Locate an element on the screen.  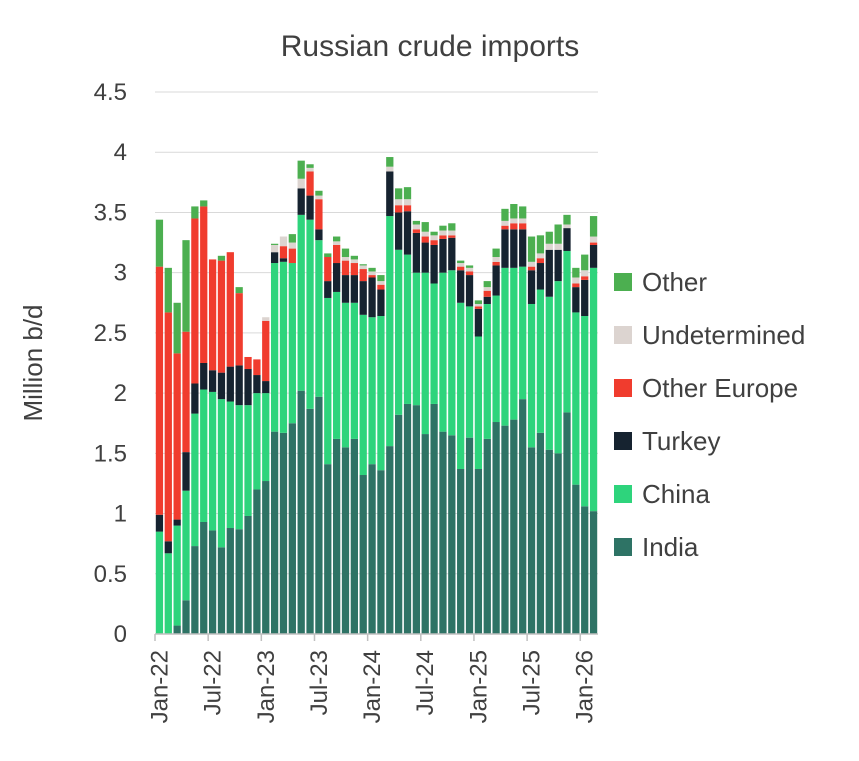
x-tick-label: Jan-24 is located at coordinates (372, 686).